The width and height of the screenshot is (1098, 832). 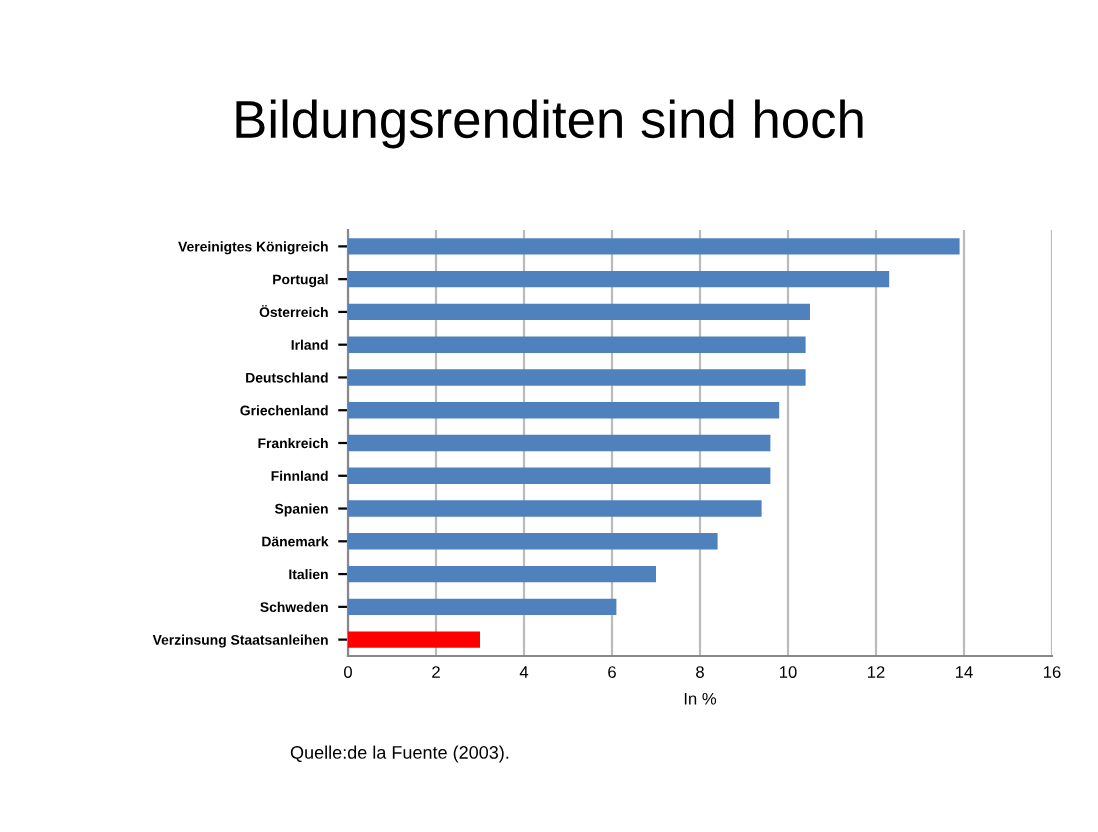 What do you see at coordinates (436, 672) in the screenshot?
I see `x-tick-label: 2` at bounding box center [436, 672].